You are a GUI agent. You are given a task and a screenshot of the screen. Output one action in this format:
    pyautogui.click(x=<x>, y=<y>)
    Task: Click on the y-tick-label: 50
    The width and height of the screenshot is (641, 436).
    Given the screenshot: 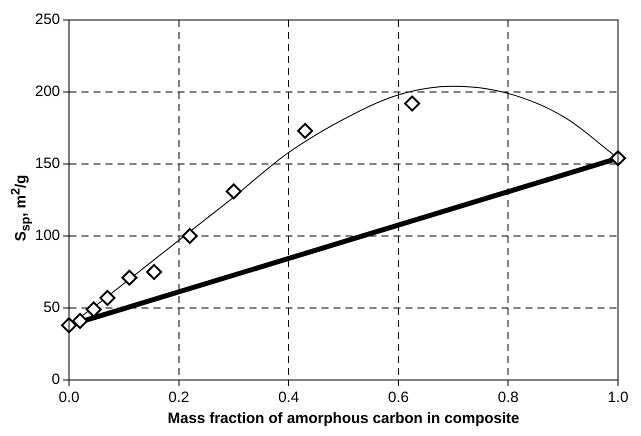 What is the action you would take?
    pyautogui.click(x=51, y=307)
    